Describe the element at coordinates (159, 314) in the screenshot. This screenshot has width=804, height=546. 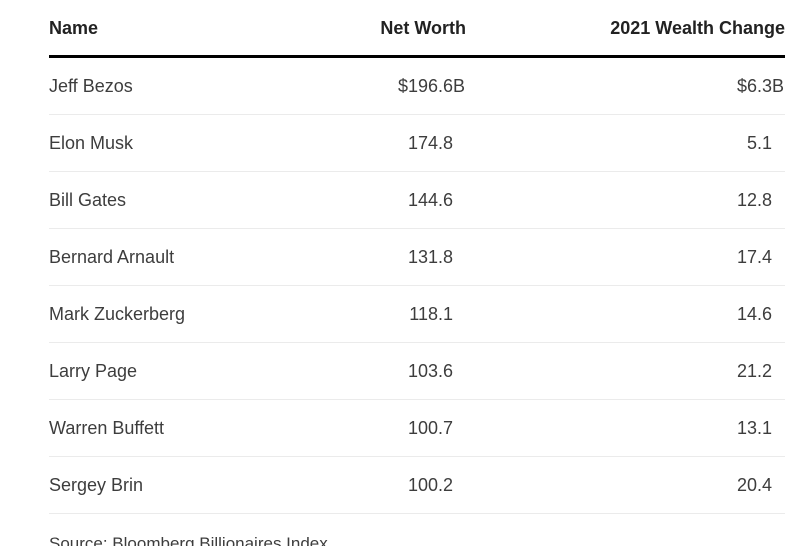
I see `cell-name: Mark Zuckerberg` at that location.